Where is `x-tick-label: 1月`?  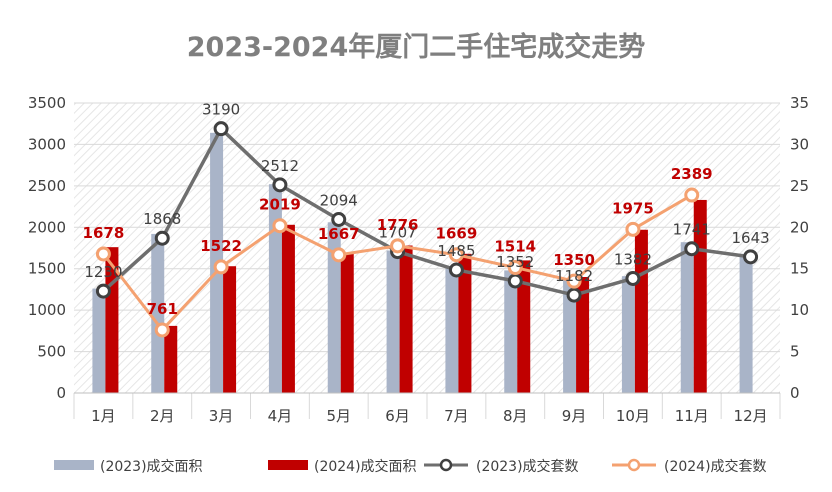
x-tick-label: 1月 is located at coordinates (103, 416).